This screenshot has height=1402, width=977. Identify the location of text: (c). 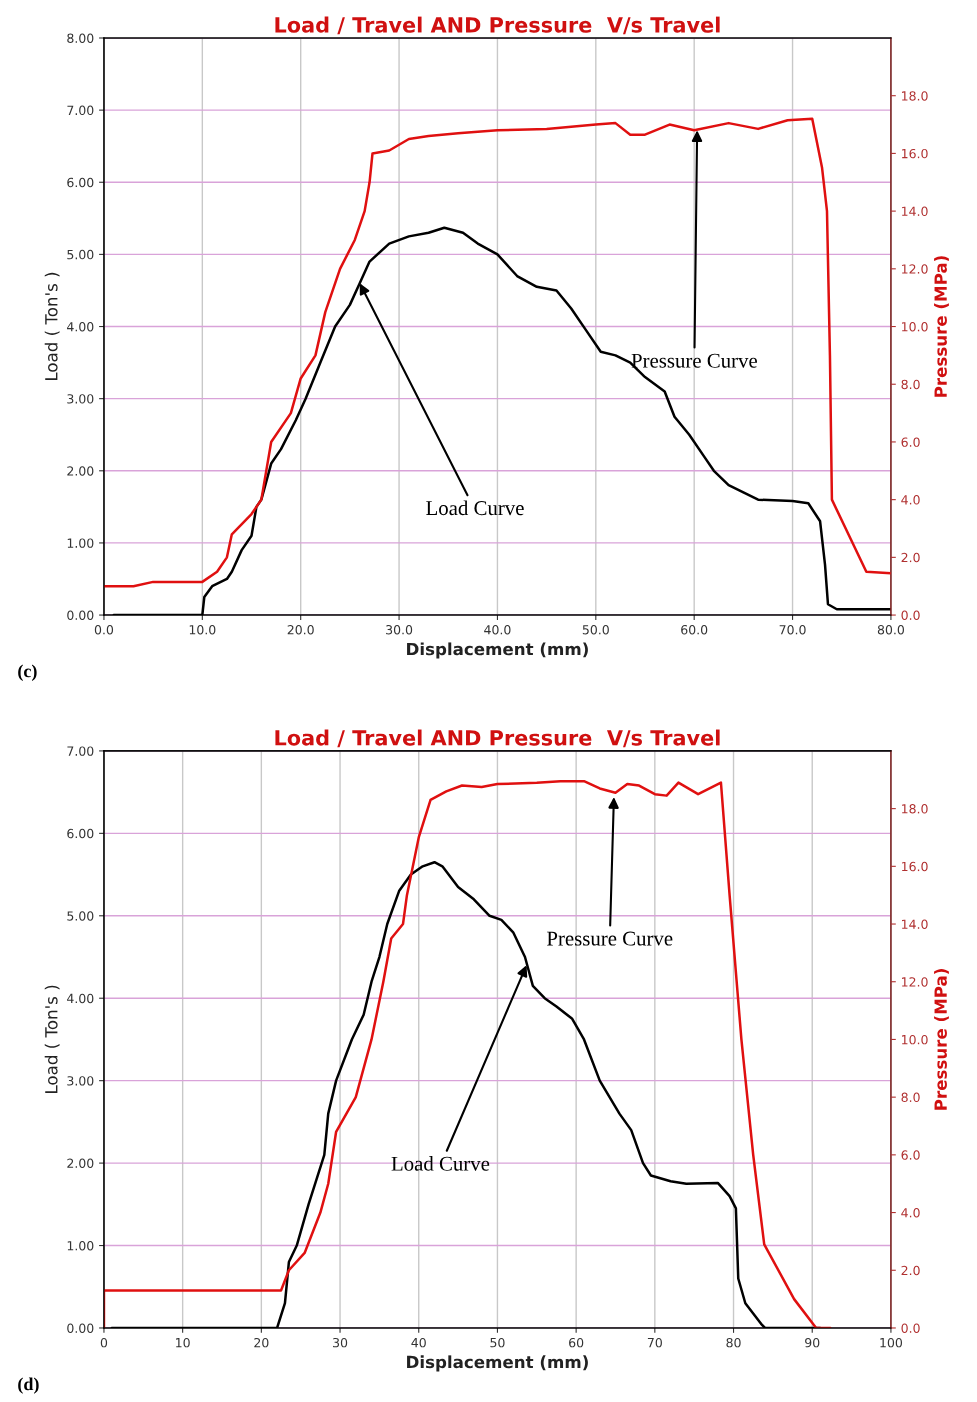
(27, 672).